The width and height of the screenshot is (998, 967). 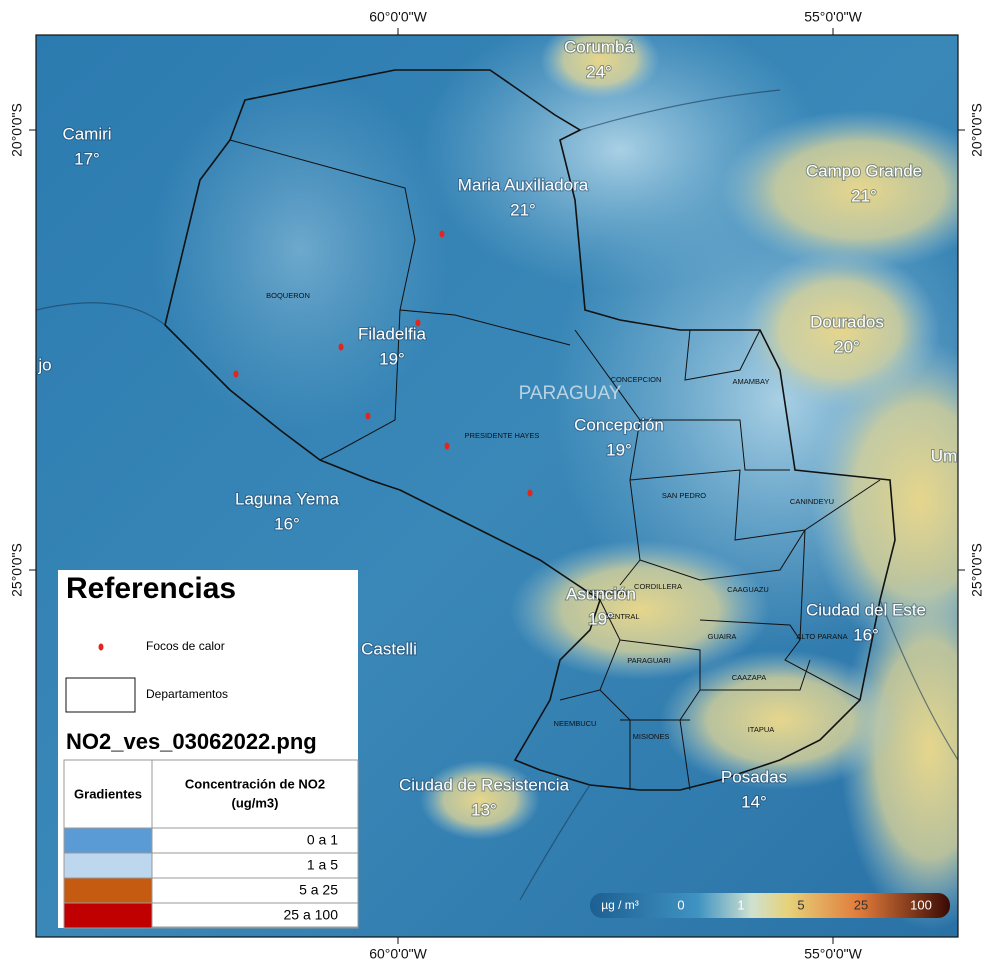 I want to click on department-label: ASUNCION, so click(x=608, y=592).